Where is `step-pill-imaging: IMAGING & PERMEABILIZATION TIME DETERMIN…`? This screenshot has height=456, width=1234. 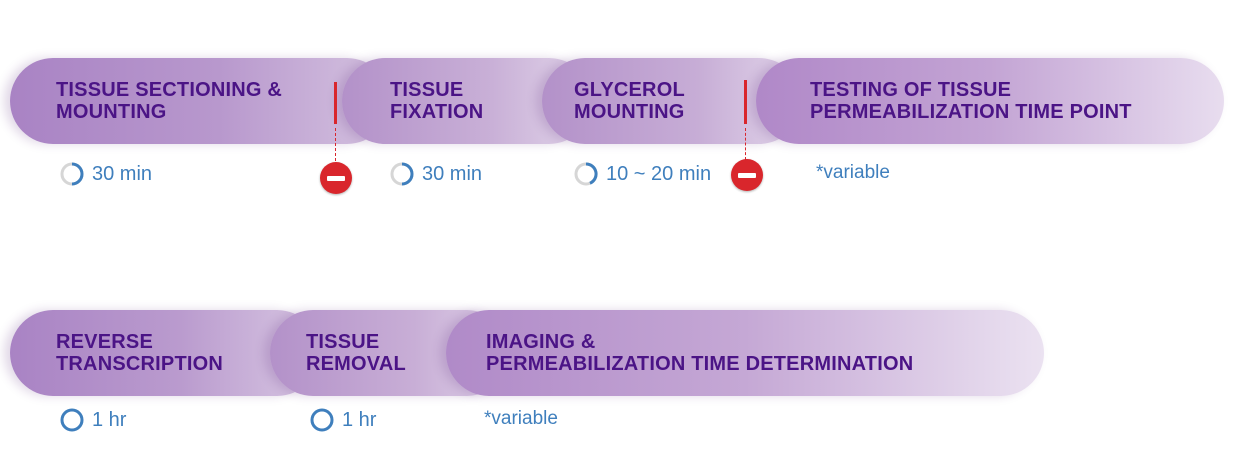
step-pill-imaging: IMAGING & PERMEABILIZATION TIME DETERMIN… is located at coordinates (745, 353).